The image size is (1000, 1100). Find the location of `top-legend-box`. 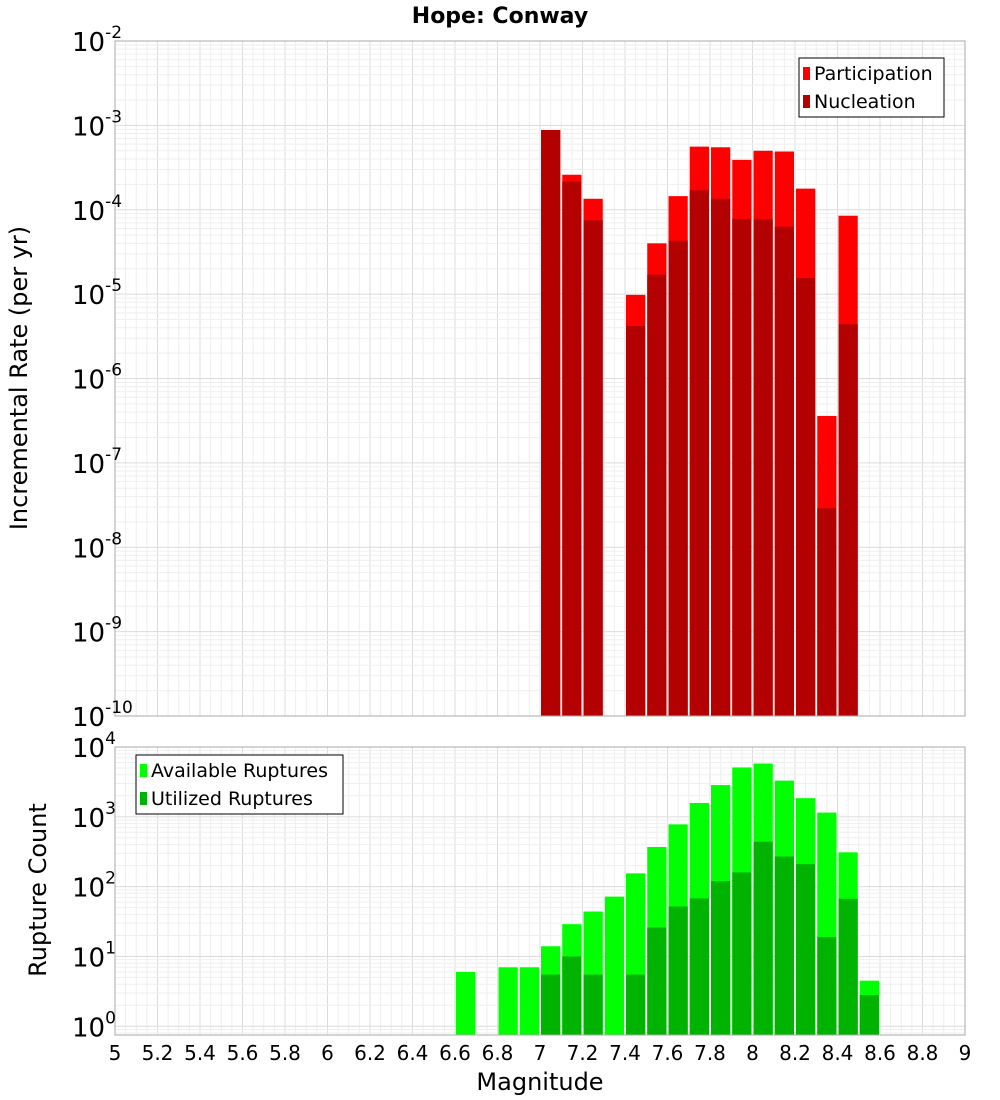

top-legend-box is located at coordinates (871, 87).